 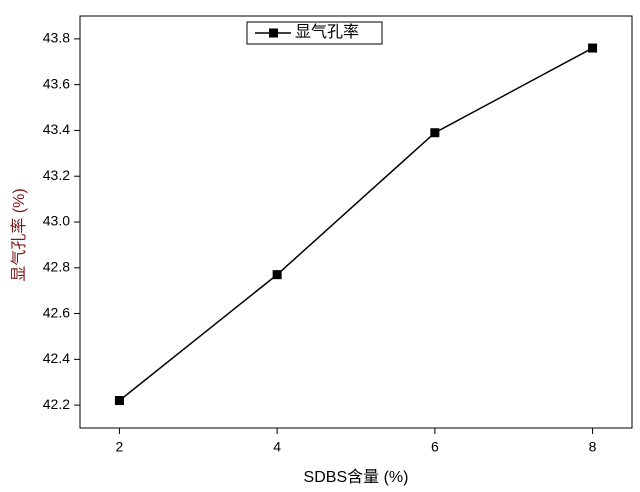 I want to click on y-tick-label: 42.2, so click(x=56, y=404).